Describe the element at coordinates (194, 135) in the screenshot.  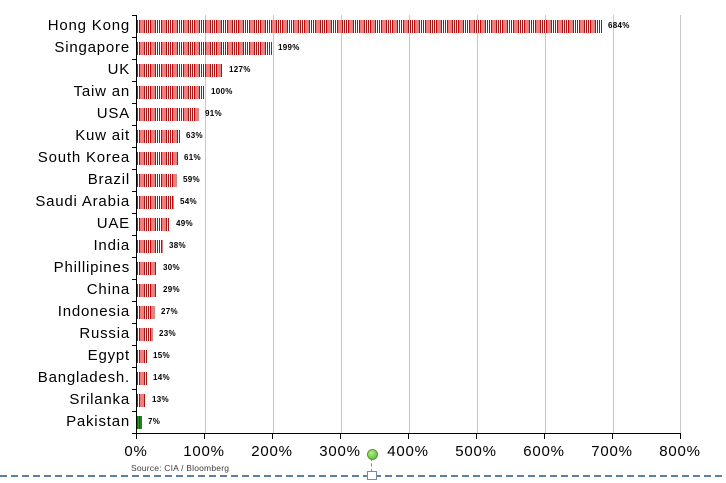
I see `bar-value-label: 63%` at that location.